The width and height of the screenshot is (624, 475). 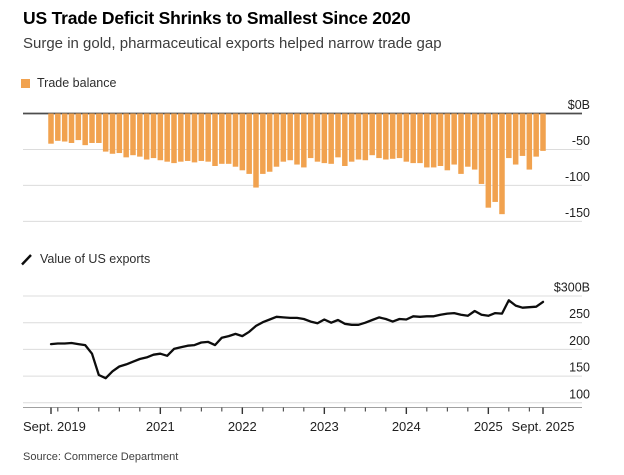 I want to click on trade-balance-swatch-icon, so click(x=25, y=83).